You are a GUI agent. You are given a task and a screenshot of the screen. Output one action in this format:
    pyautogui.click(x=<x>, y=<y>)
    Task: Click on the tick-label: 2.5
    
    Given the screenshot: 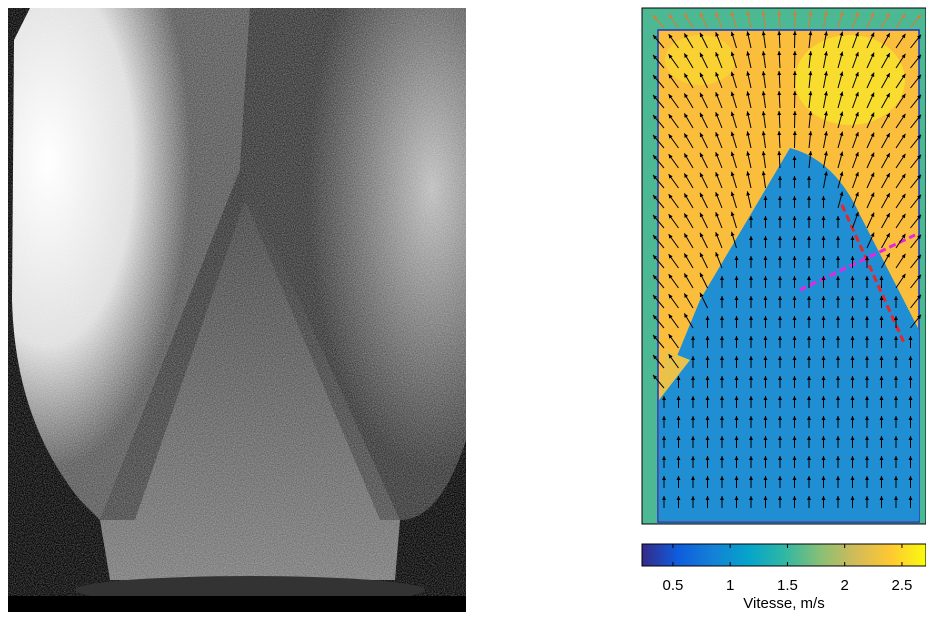 What is the action you would take?
    pyautogui.click(x=902, y=585)
    